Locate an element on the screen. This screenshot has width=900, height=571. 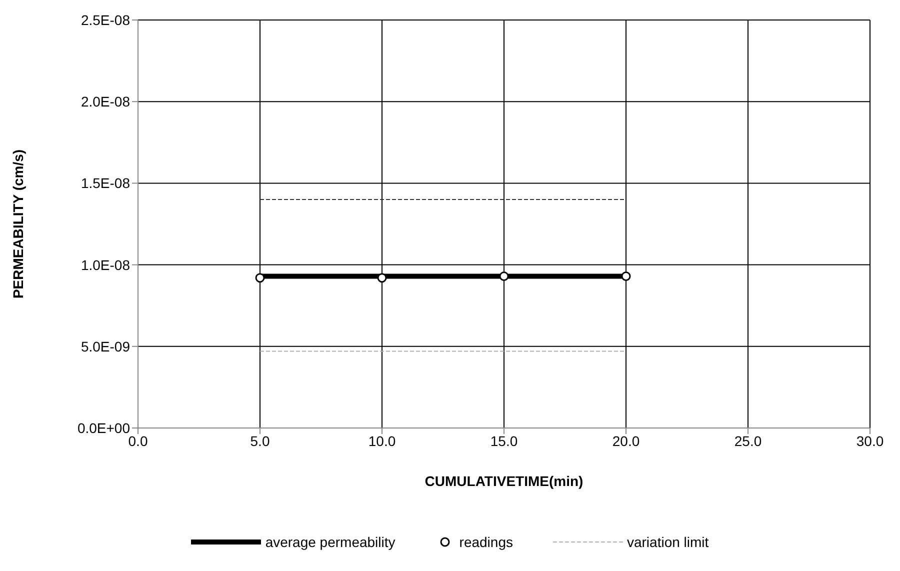
x-tick-label: 0.0 is located at coordinates (138, 440).